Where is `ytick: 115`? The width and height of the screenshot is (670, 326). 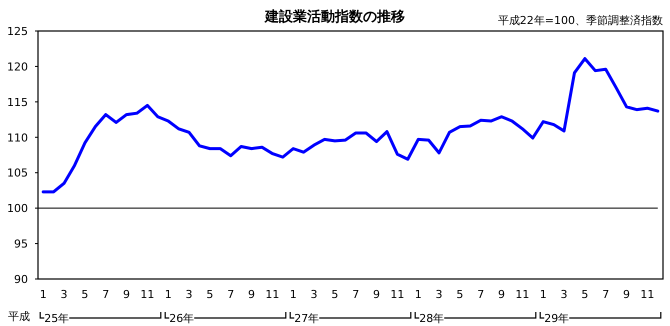
ytick: 115 is located at coordinates (17, 102).